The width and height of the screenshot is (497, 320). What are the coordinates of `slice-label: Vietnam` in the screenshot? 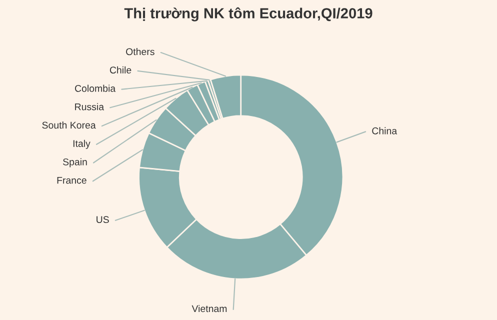 It's located at (209, 308).